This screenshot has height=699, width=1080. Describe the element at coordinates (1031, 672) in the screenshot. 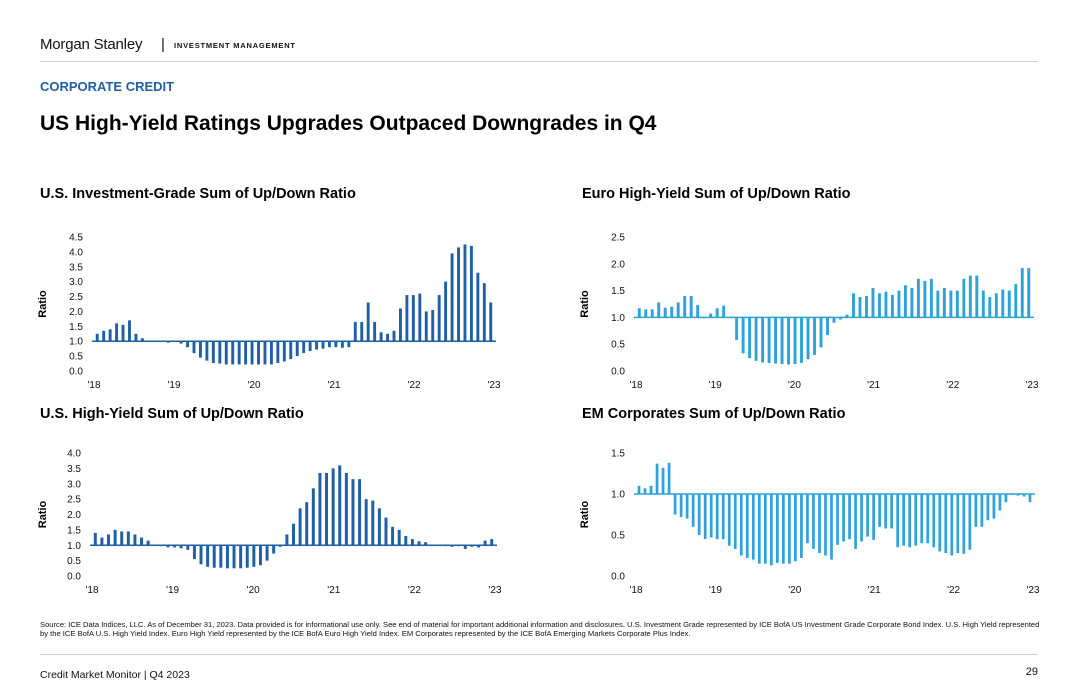

I see `page-number: 29` at that location.